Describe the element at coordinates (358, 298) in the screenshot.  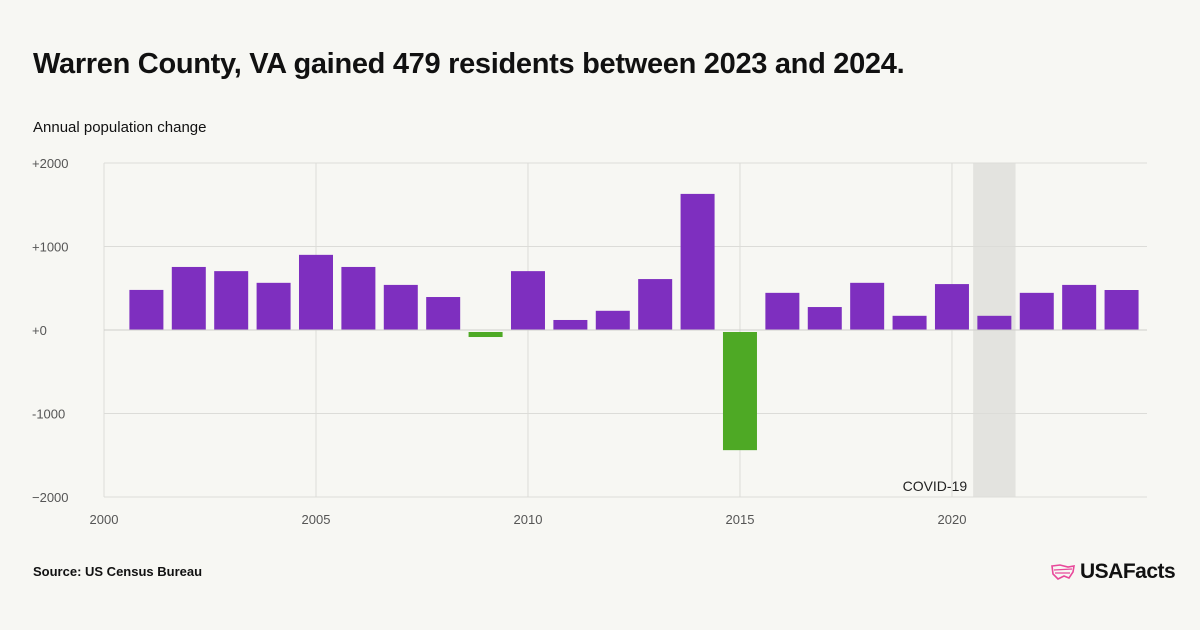
I see `bar-2006` at that location.